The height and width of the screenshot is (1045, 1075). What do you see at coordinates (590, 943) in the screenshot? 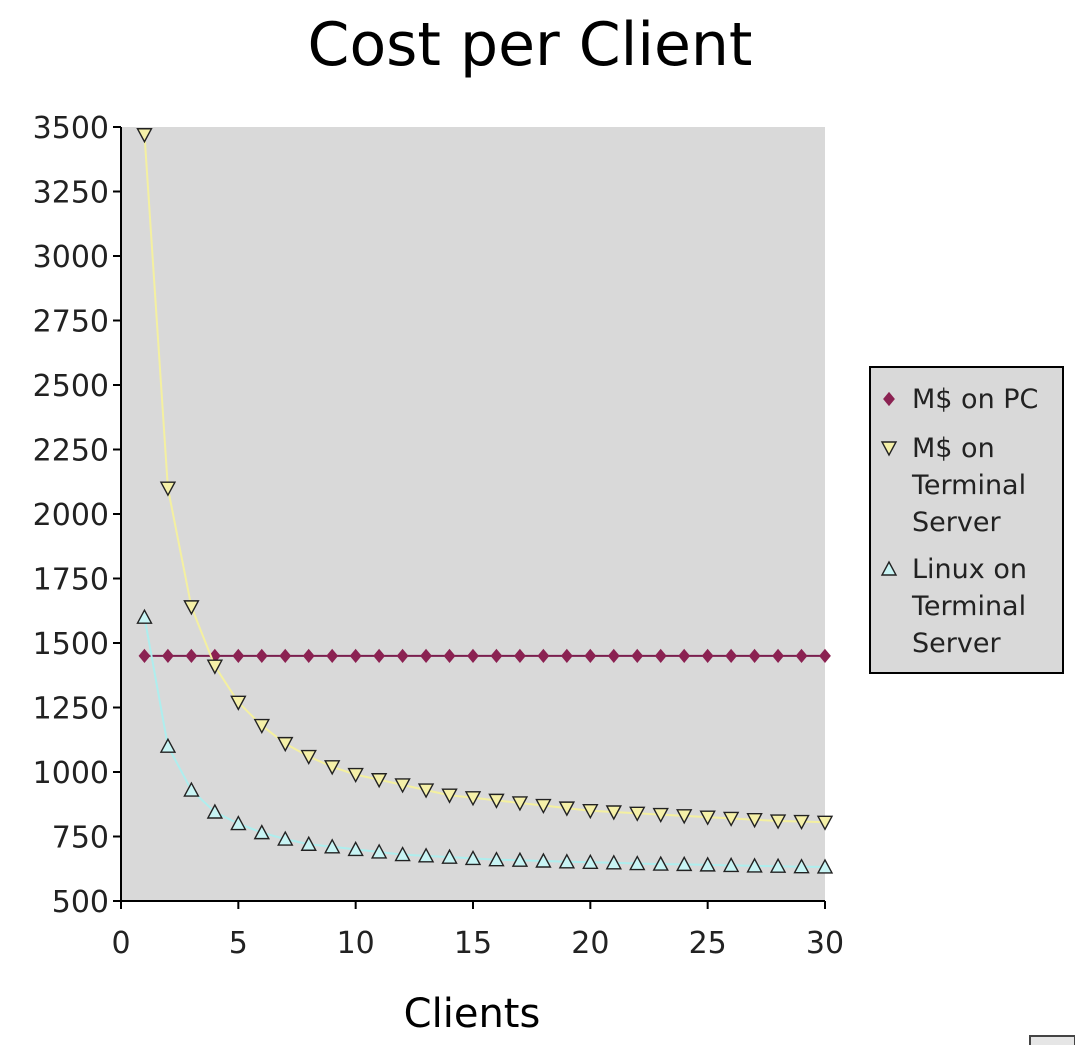
I see `x-tick-label: 20` at bounding box center [590, 943].